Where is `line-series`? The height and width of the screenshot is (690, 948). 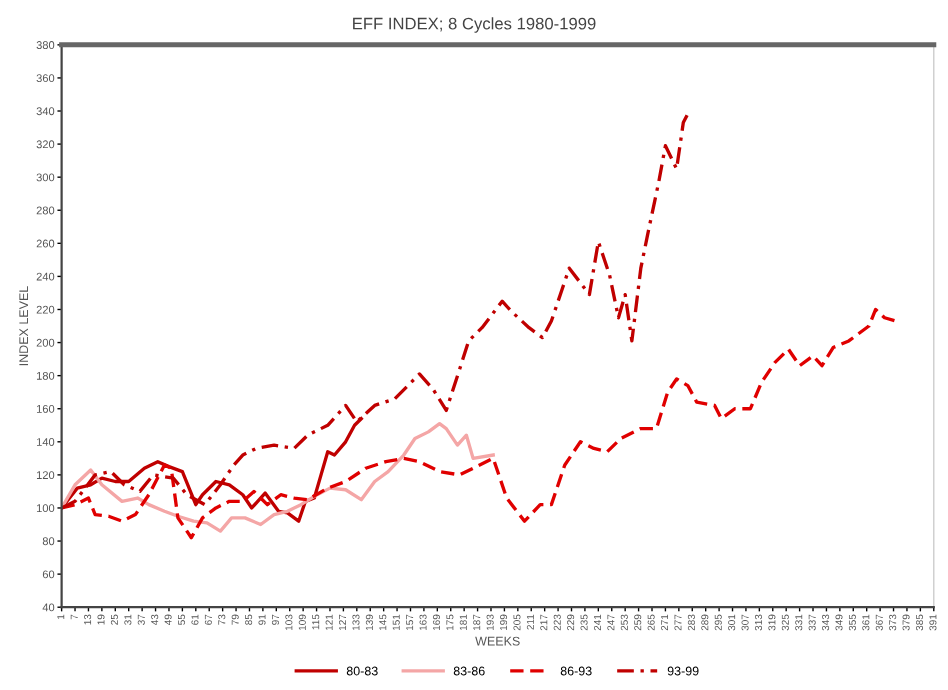 line-series is located at coordinates (278, 477).